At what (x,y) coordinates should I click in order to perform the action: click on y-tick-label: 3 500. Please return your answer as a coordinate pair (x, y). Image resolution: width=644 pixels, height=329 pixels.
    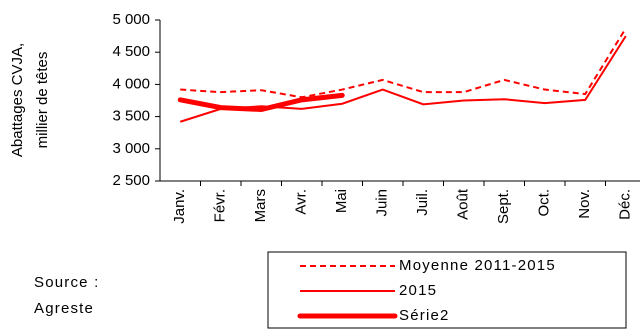
    Looking at the image, I should click on (131, 116).